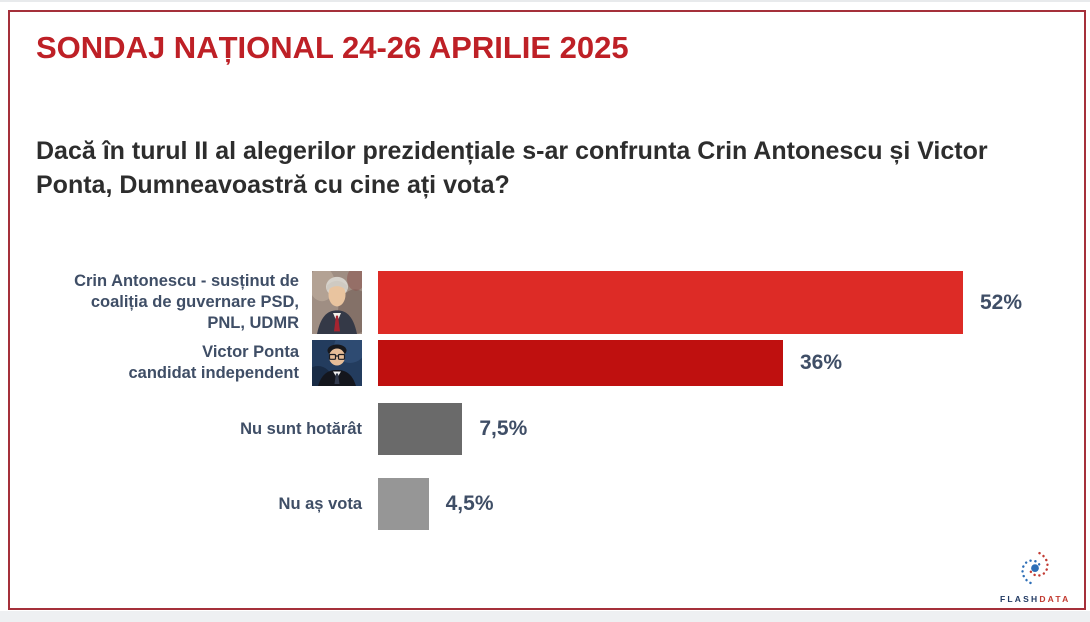 The image size is (1090, 622). Describe the element at coordinates (1035, 568) in the screenshot. I see `flashdata-spiral-icon` at that location.